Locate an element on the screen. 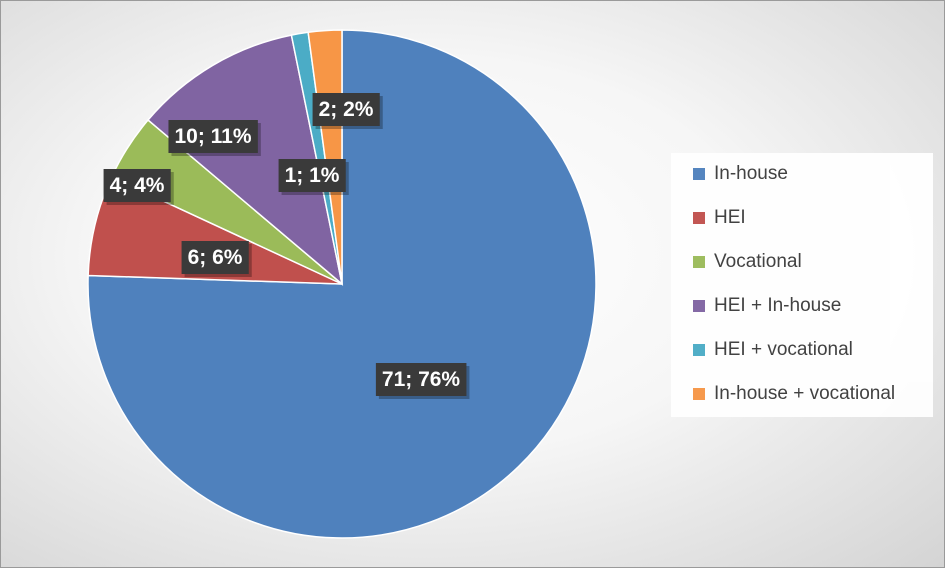 Image resolution: width=945 pixels, height=569 pixels. data-label-text: 2; 2% is located at coordinates (346, 109).